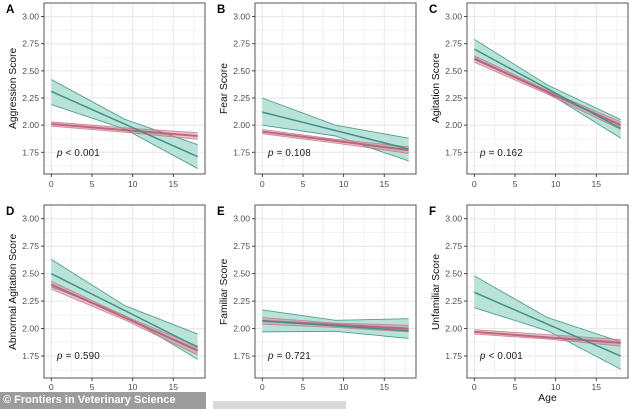  What do you see at coordinates (279, 405) in the screenshot?
I see `cropped-watermark-strip` at bounding box center [279, 405].